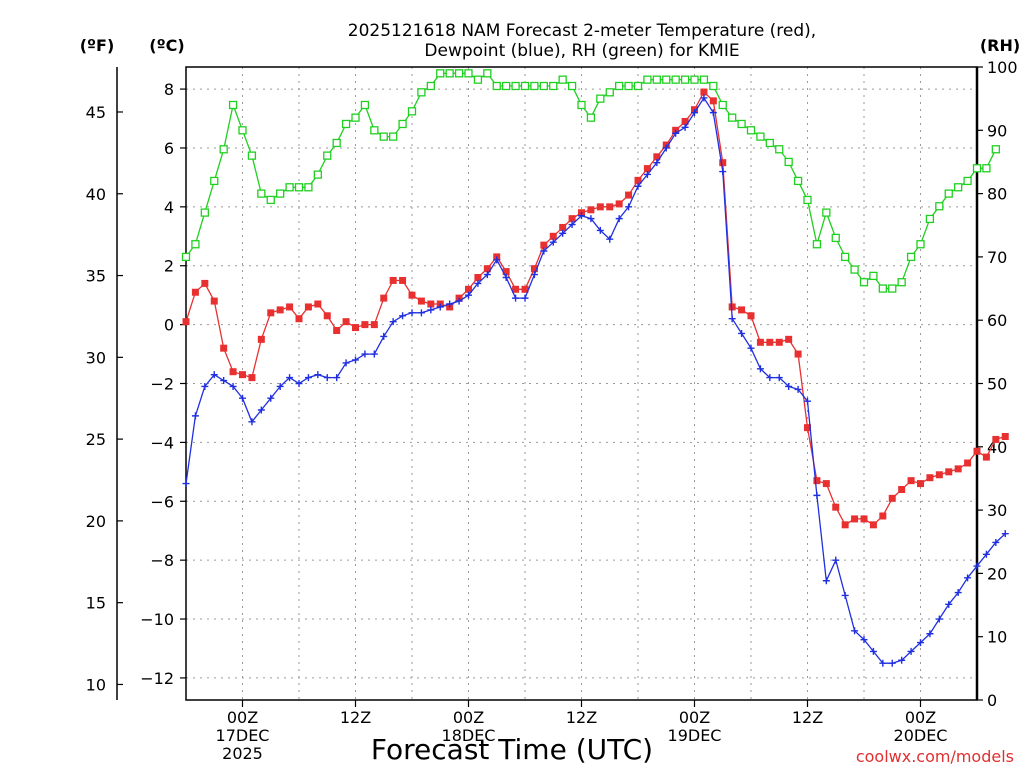 This screenshot has height=768, width=1024. What do you see at coordinates (1000, 45) in the screenshot?
I see `unit-label-rh: (RH)` at bounding box center [1000, 45].